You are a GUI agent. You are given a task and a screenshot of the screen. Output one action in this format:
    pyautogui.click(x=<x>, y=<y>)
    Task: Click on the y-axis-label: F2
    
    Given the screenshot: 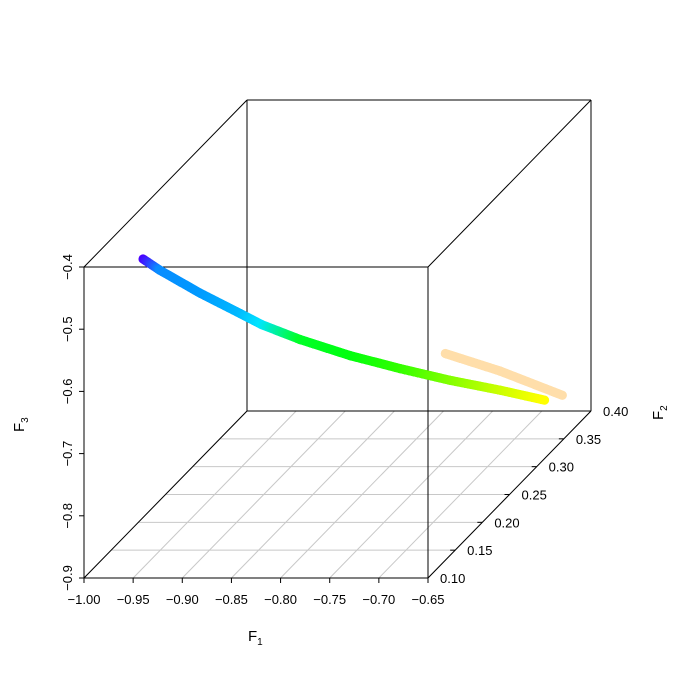 What is the action you would take?
    pyautogui.click(x=660, y=412)
    